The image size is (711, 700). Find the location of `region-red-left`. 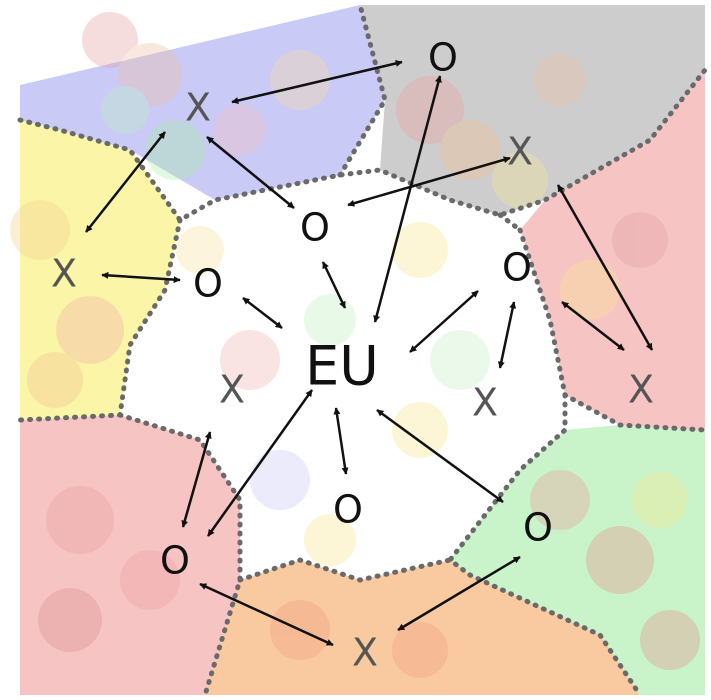

region-red-left is located at coordinates (130, 555).